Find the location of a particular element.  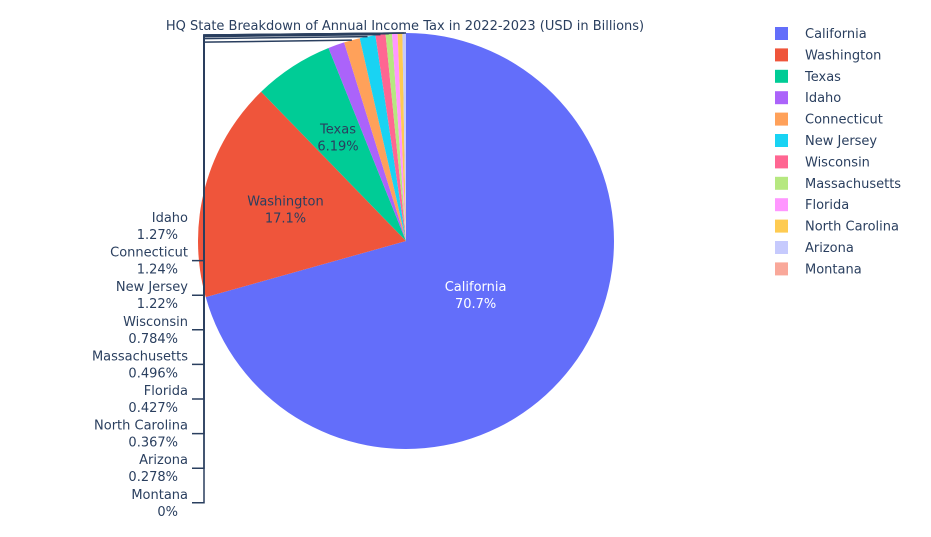

slice-percent-california: 70.7% is located at coordinates (475, 304).